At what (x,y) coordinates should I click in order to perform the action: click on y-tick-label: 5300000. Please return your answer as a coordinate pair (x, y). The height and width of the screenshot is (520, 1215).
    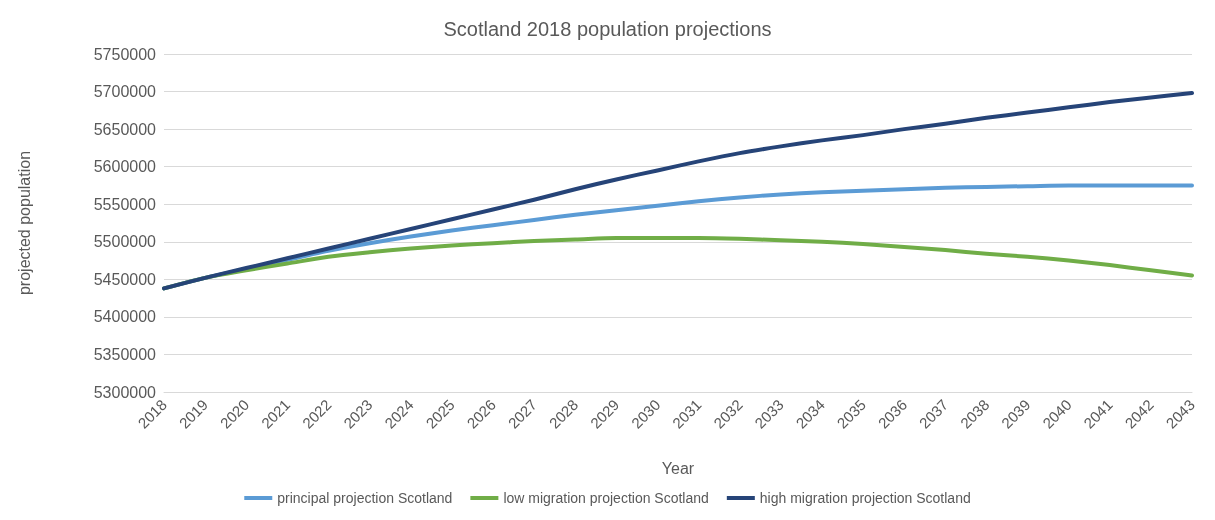
    Looking at the image, I should click on (125, 392).